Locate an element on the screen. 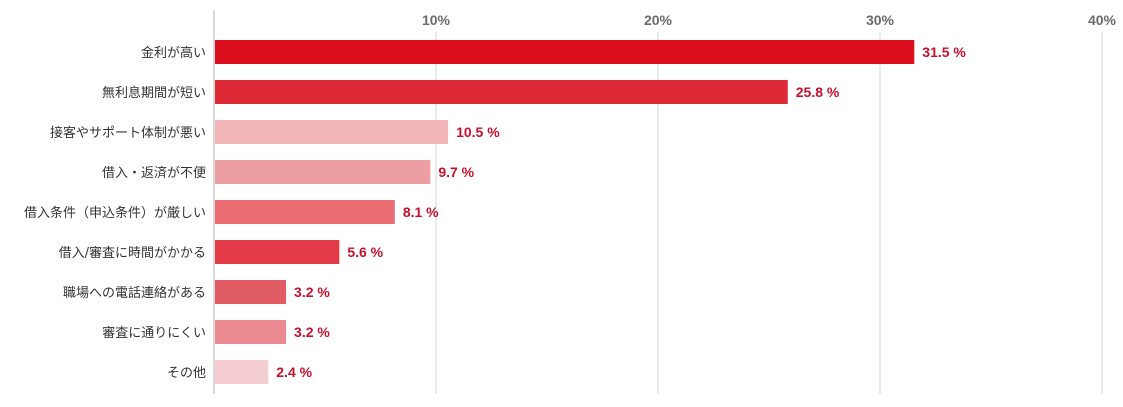 Image resolution: width=1123 pixels, height=407 pixels. category-label: 借入条件（申込条件）が厳しい is located at coordinates (115, 213).